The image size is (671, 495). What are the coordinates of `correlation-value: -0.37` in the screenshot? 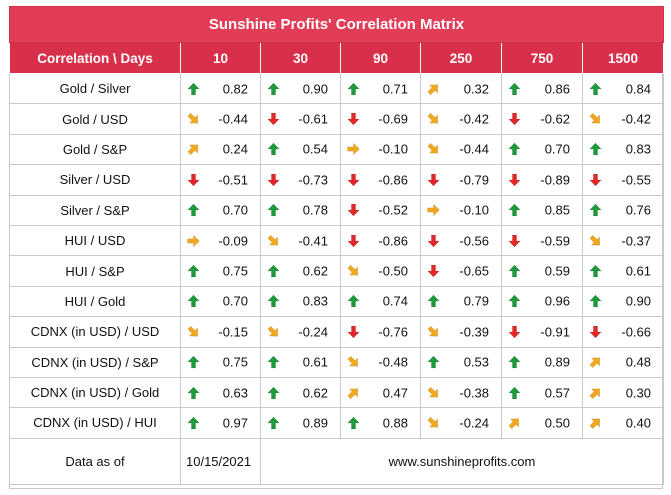 It's located at (636, 241).